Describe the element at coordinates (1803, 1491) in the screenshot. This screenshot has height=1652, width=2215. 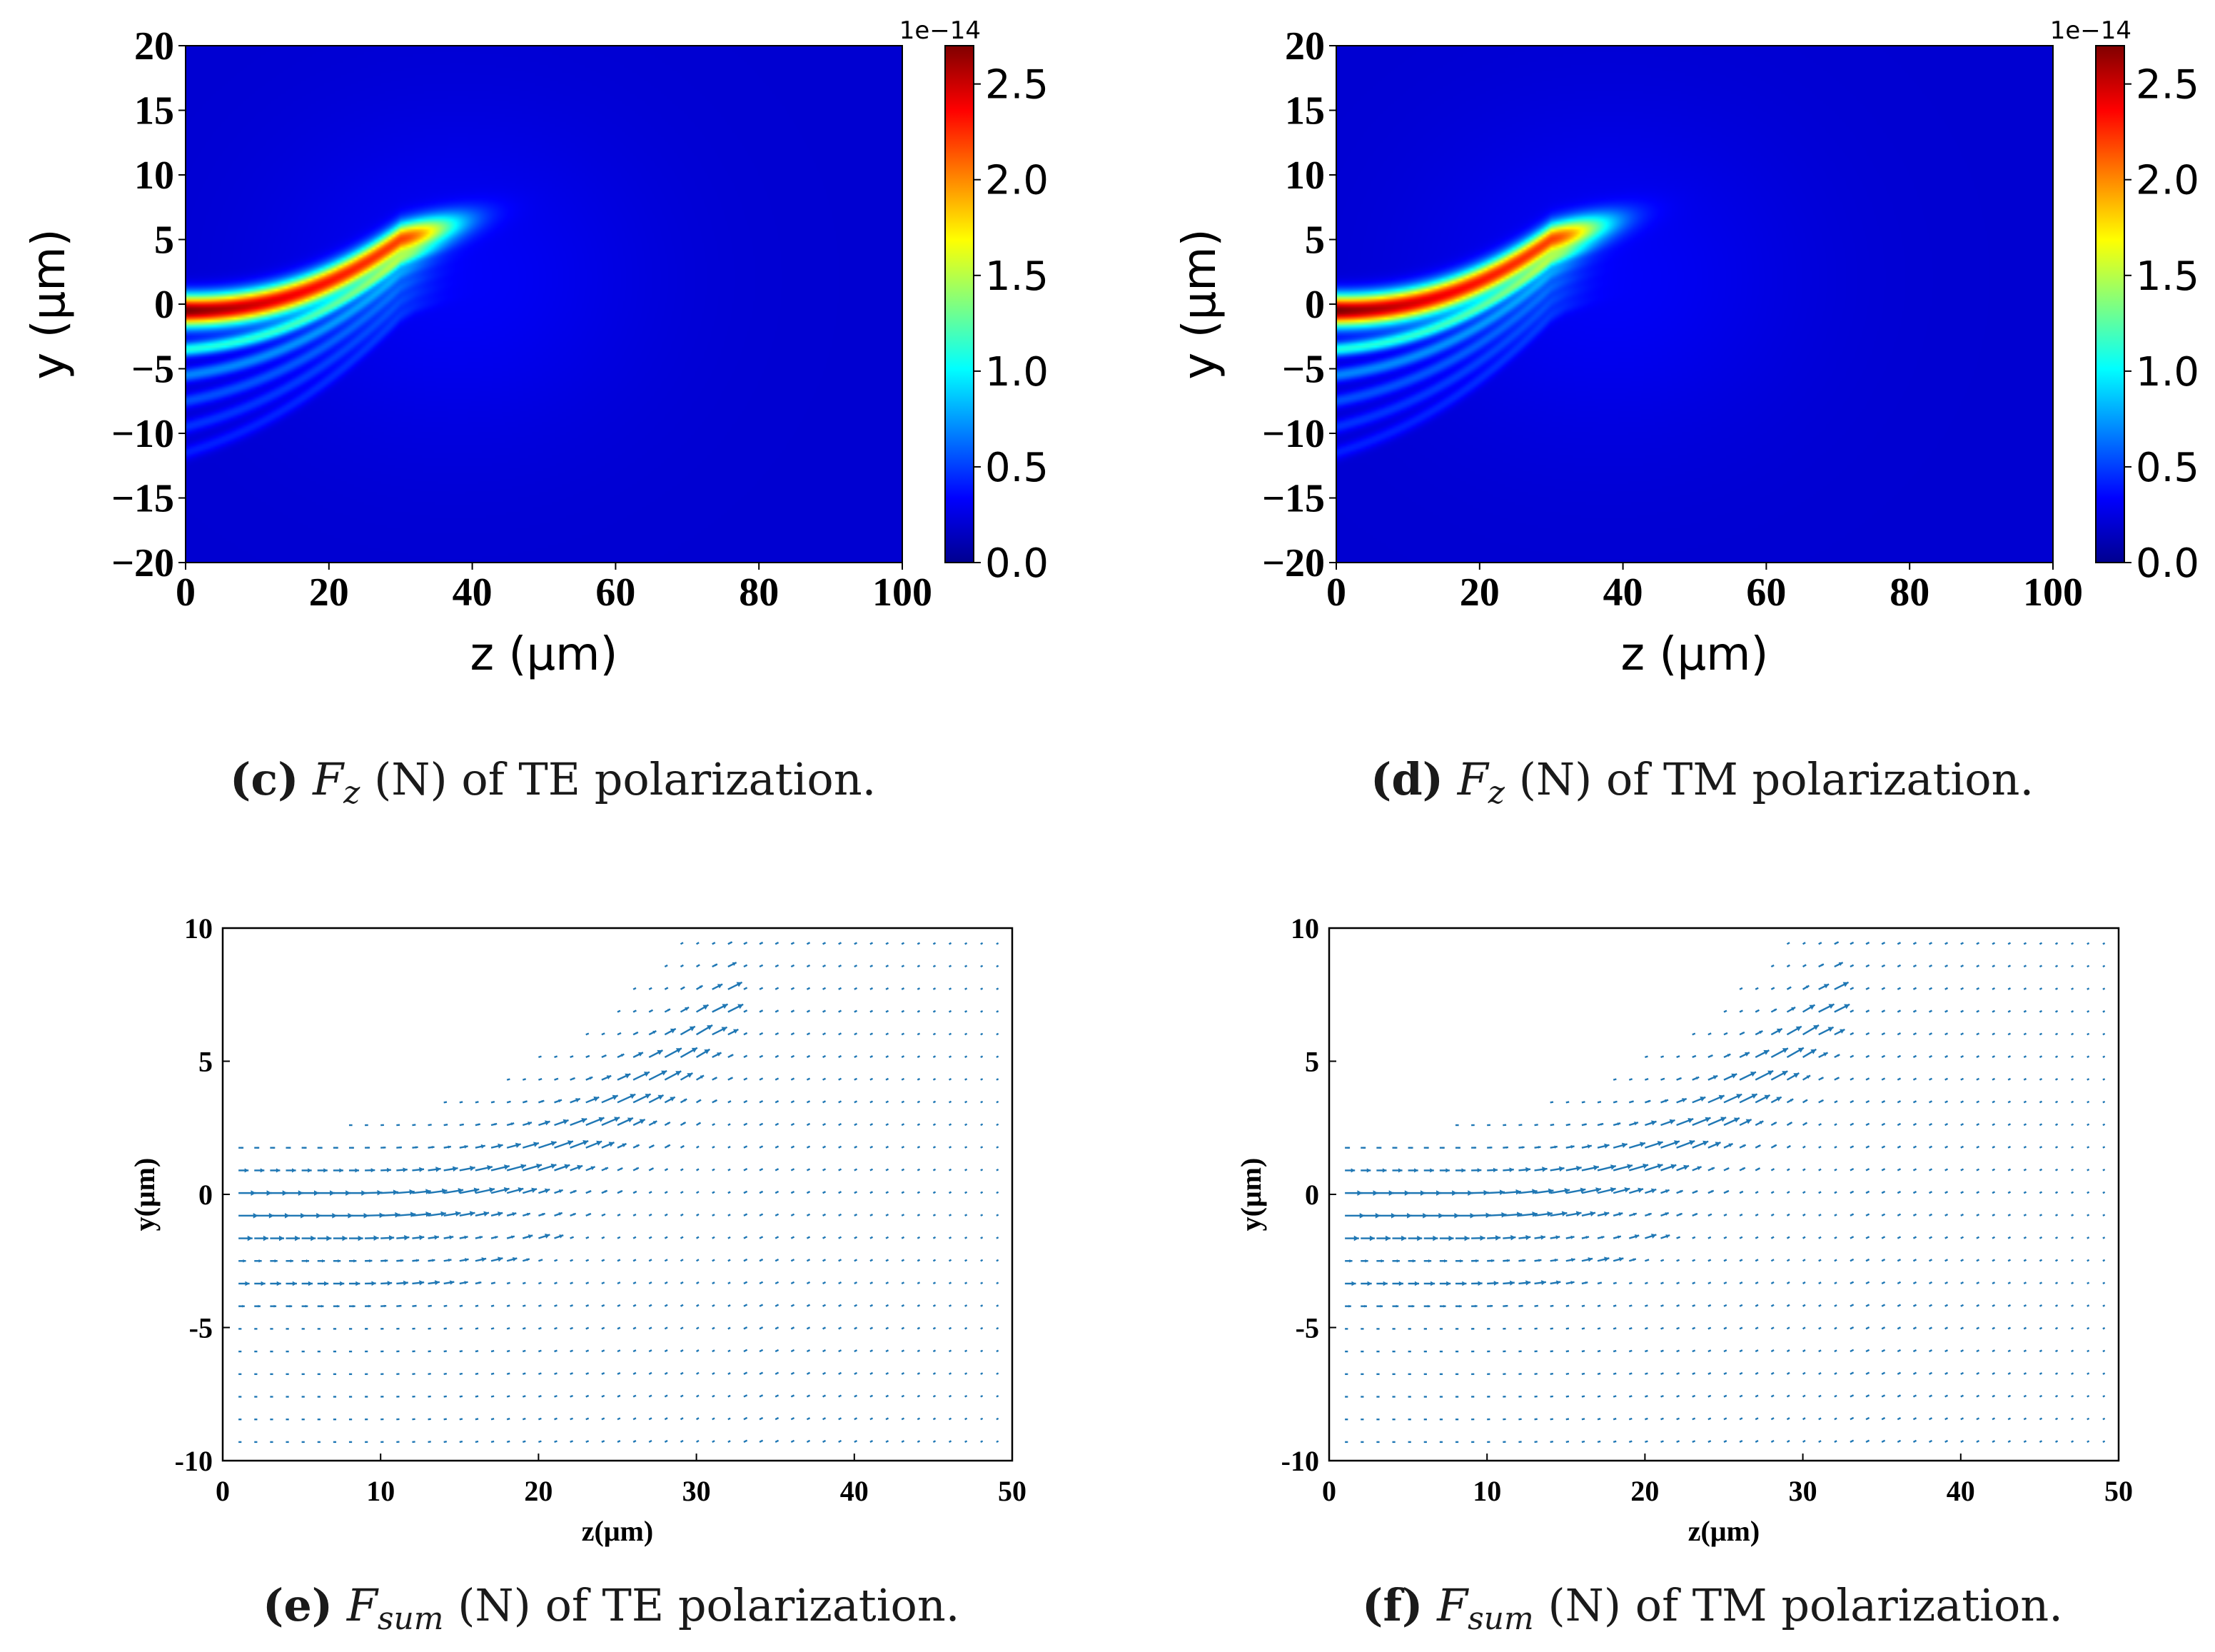
I see `x-tick-label: 30` at that location.